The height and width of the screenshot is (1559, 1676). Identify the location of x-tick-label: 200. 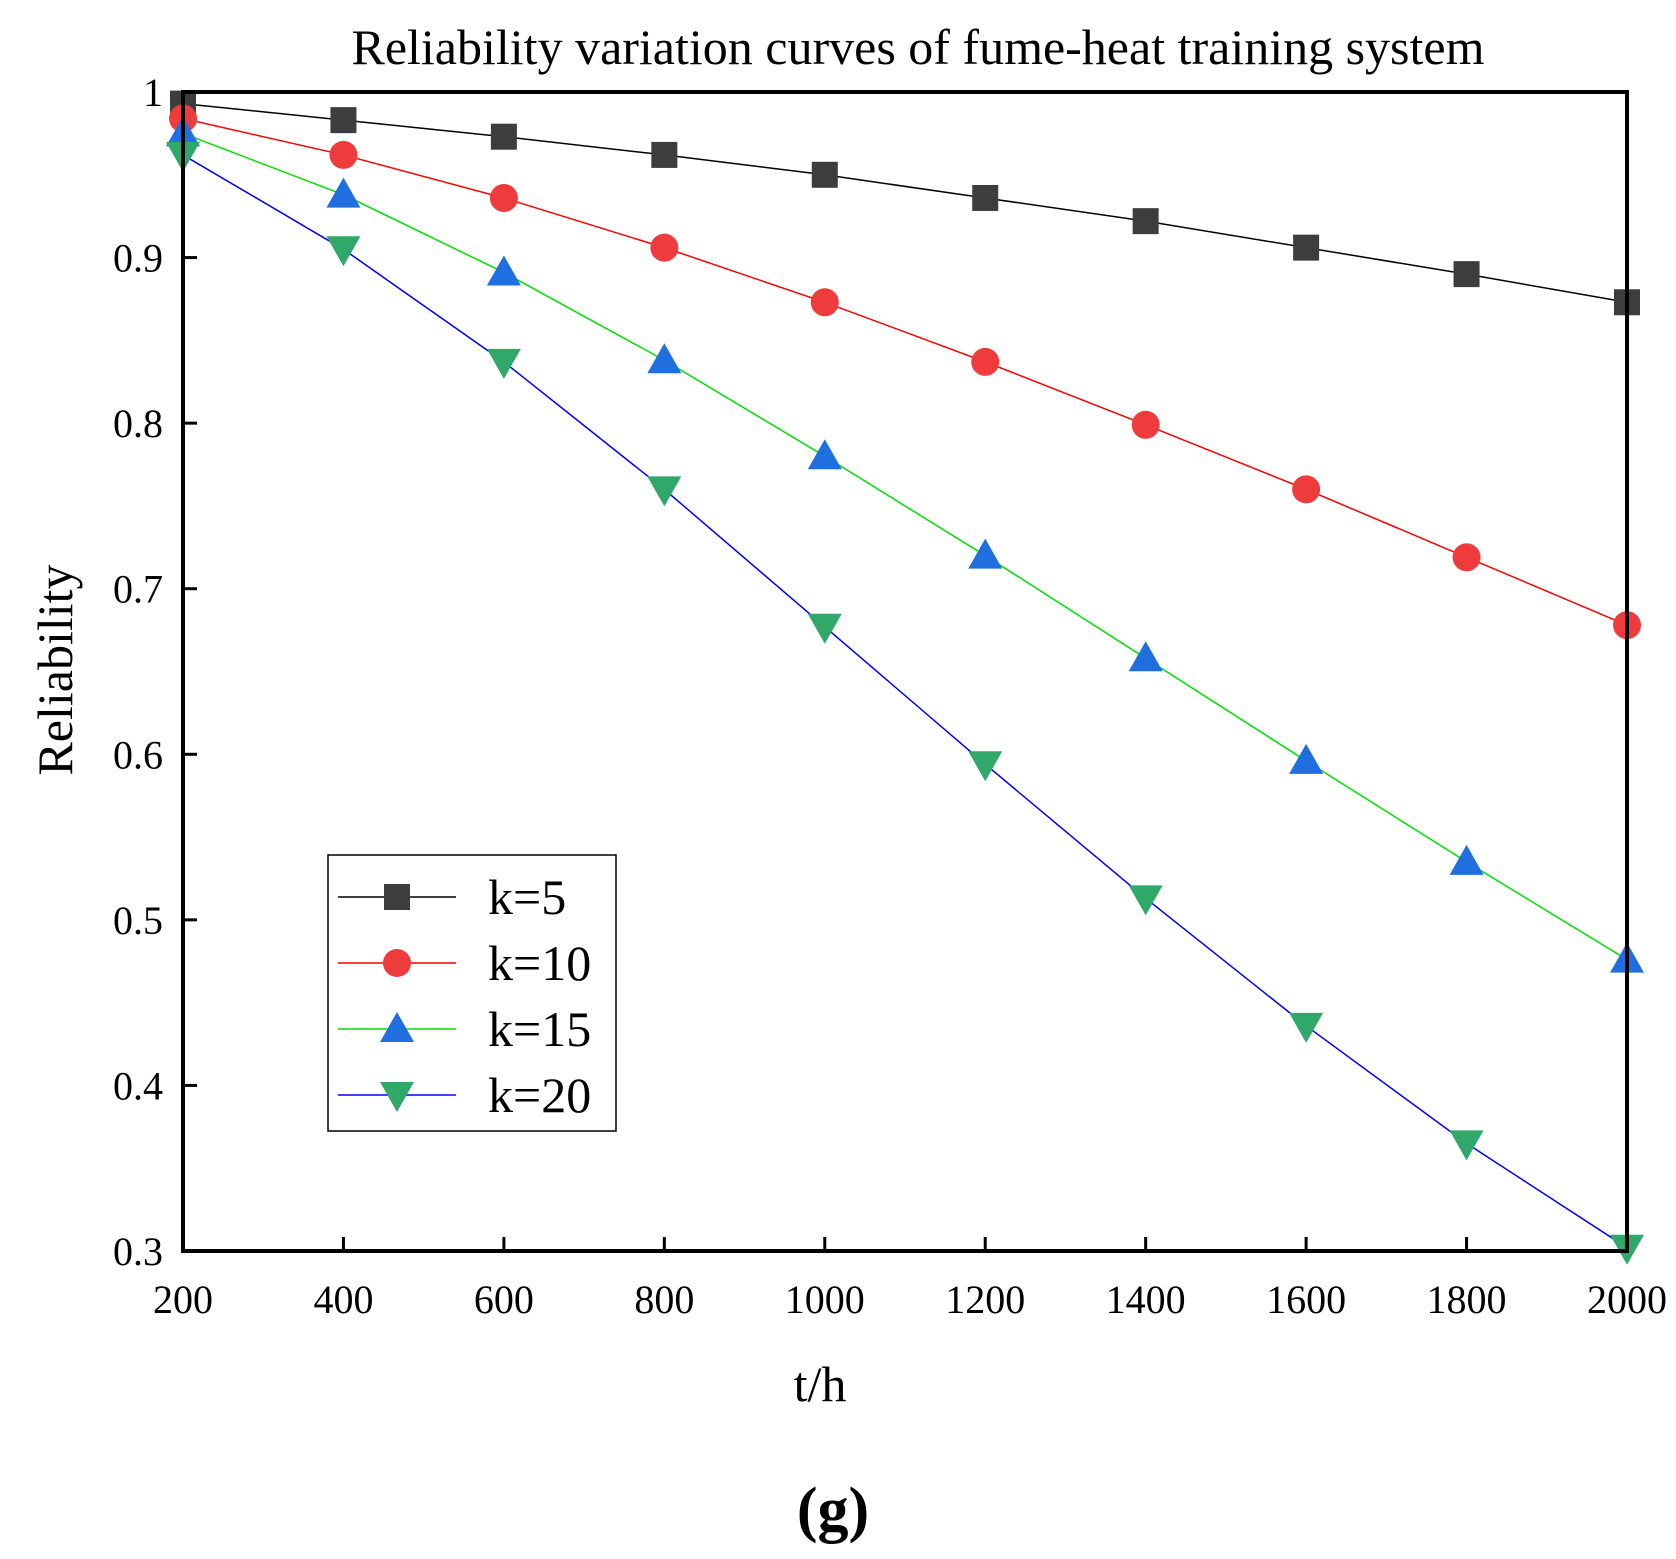
(183, 1299).